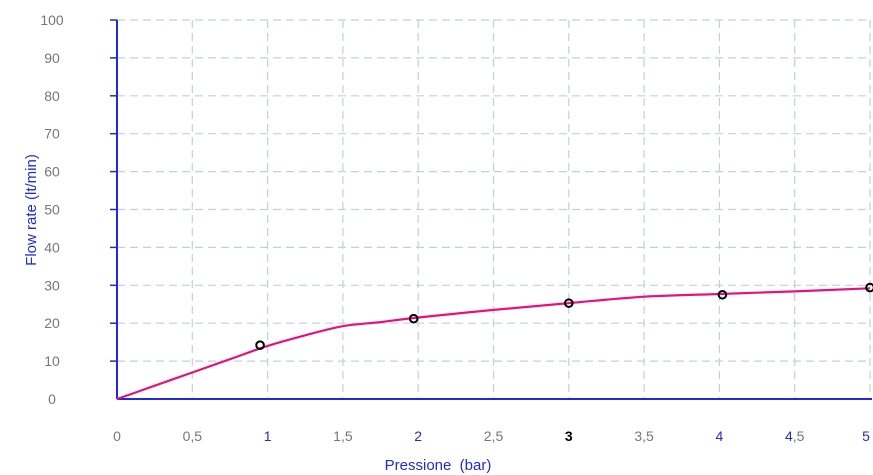  What do you see at coordinates (52, 285) in the screenshot?
I see `y-tick-label: 30` at bounding box center [52, 285].